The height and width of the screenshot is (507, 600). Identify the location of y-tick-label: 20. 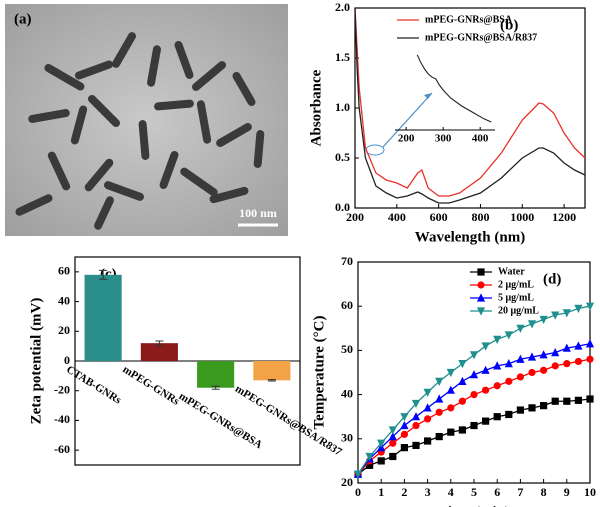
(64, 330).